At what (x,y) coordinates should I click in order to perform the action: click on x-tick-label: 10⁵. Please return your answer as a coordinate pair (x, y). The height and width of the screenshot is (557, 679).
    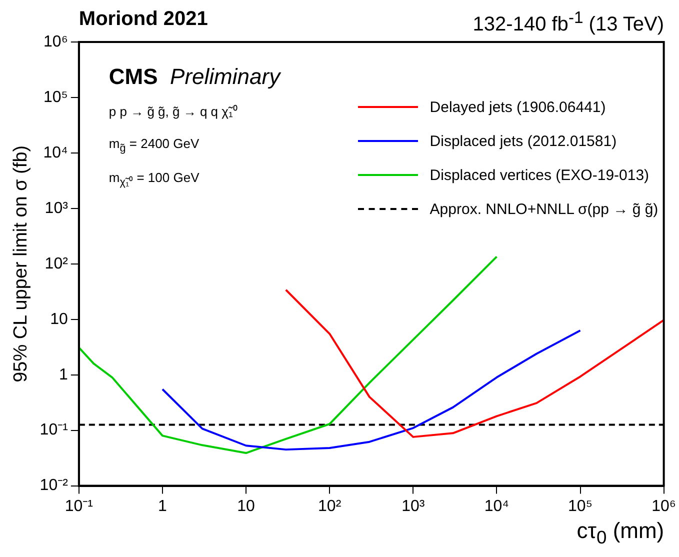
    Looking at the image, I should click on (580, 506).